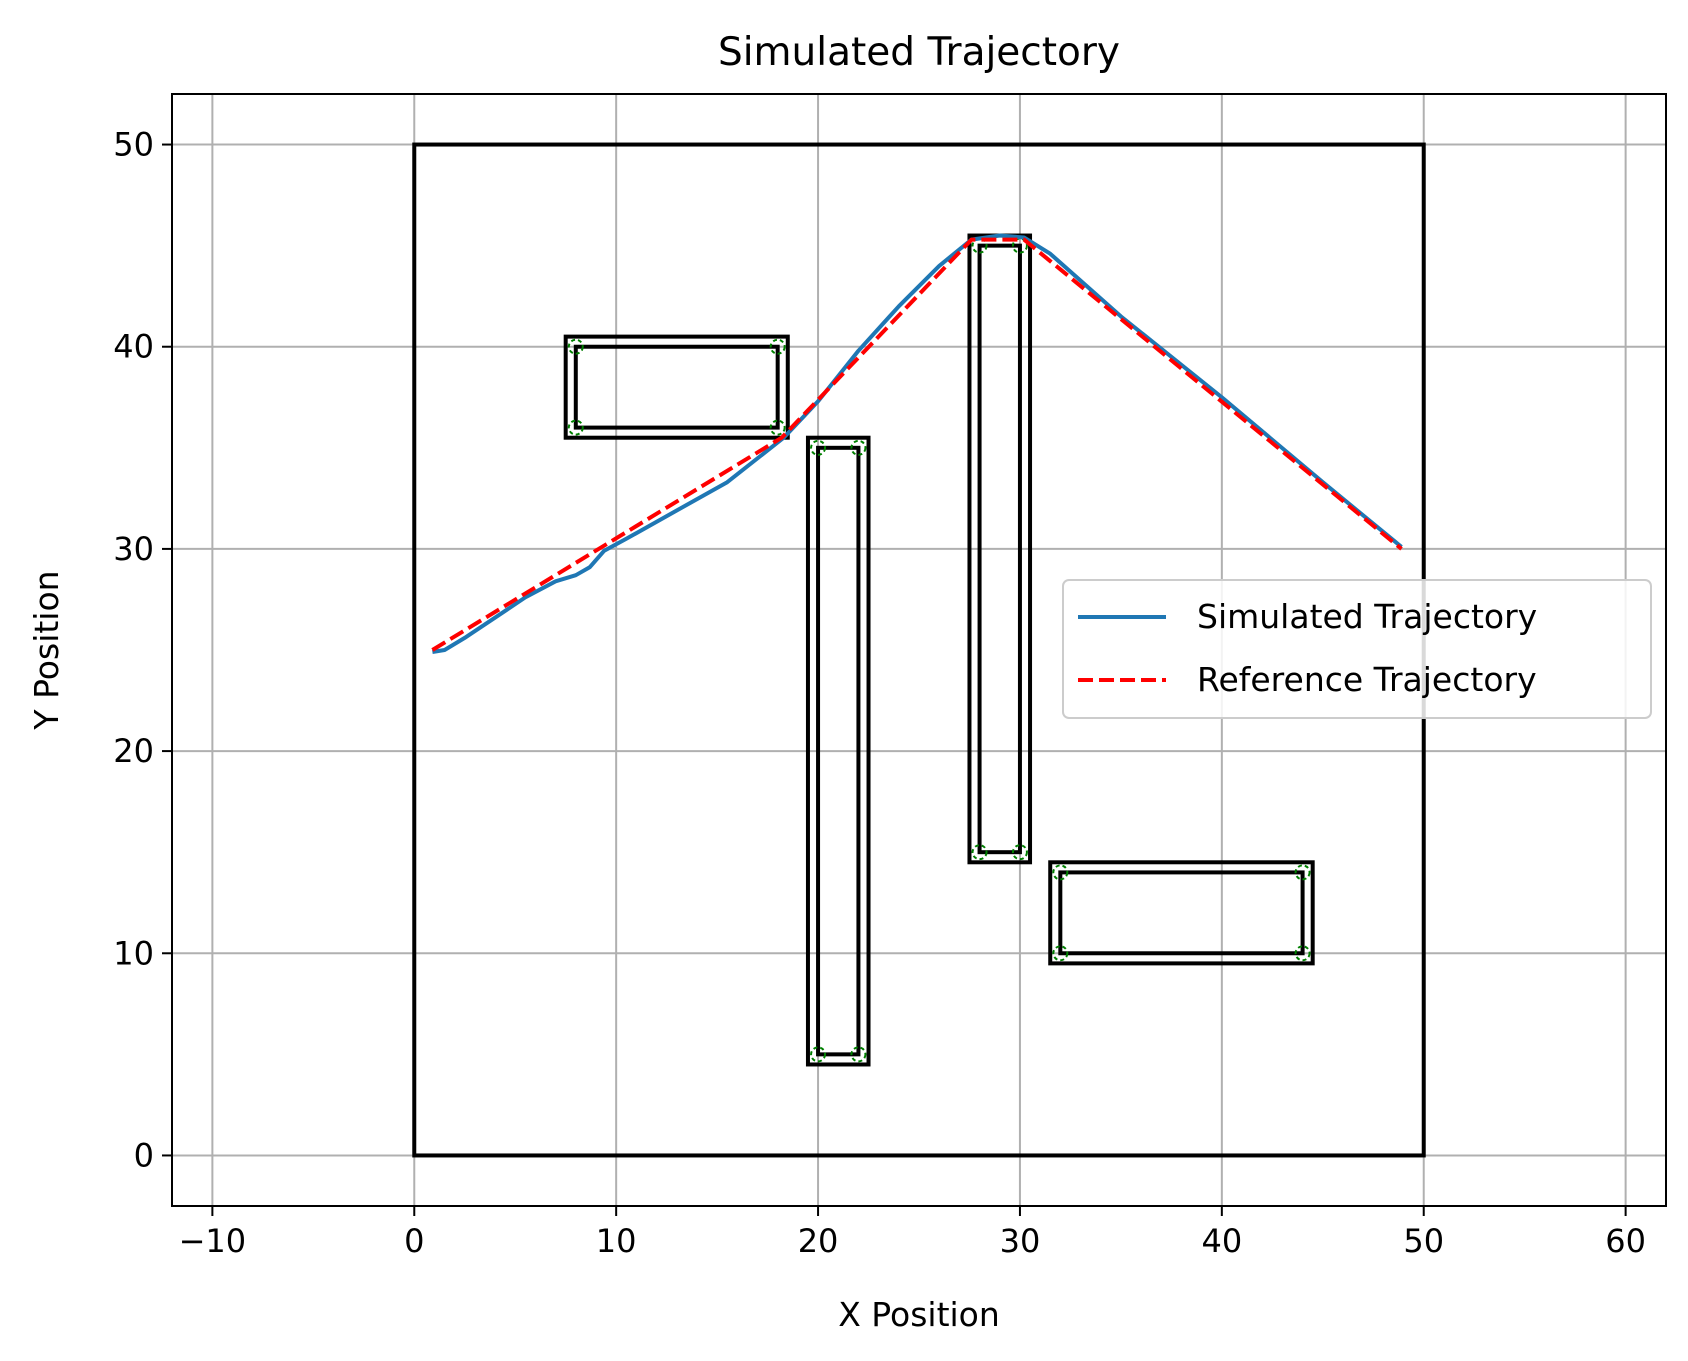 This screenshot has height=1361, width=1688. Describe the element at coordinates (616, 1241) in the screenshot. I see `x-tick-label: 10` at that location.